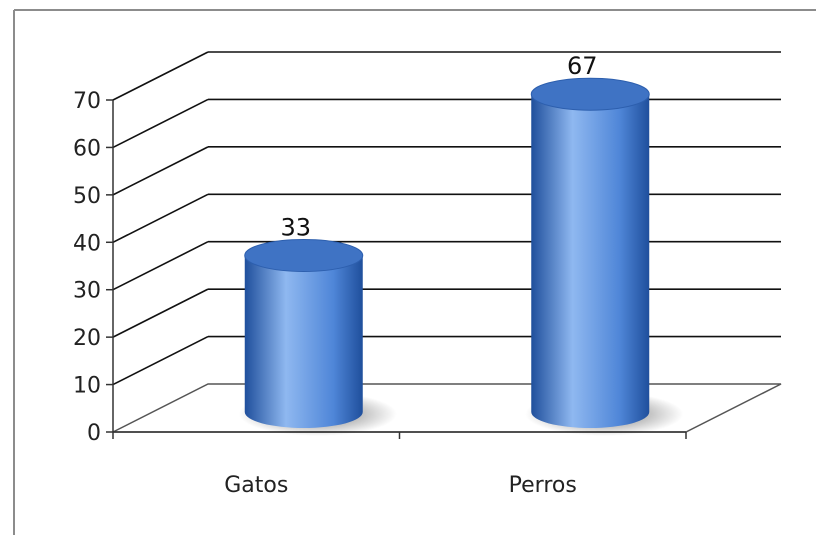 The image size is (816, 535). I want to click on category-labels: Gatos Perros, so click(400, 485).